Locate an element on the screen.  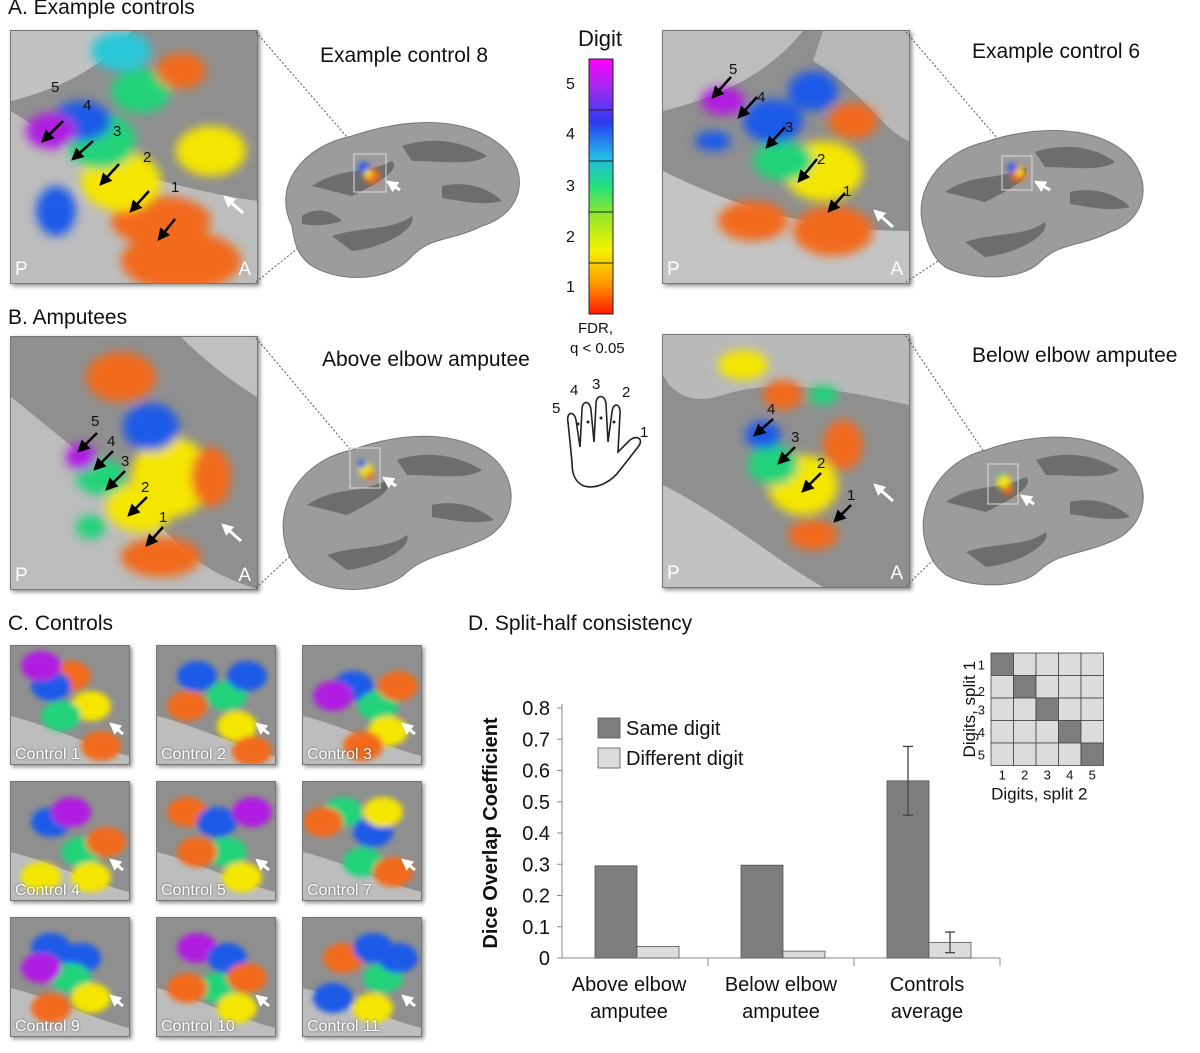
hand-icon is located at coordinates (604, 441).